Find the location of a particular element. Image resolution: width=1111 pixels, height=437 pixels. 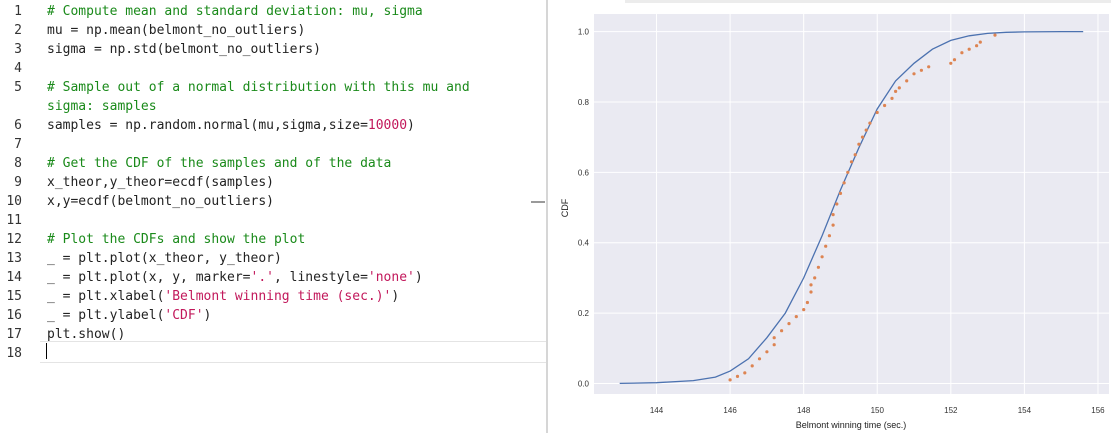

code-token: _ = plt.plot(x_theor, y_theor) is located at coordinates (164, 258).